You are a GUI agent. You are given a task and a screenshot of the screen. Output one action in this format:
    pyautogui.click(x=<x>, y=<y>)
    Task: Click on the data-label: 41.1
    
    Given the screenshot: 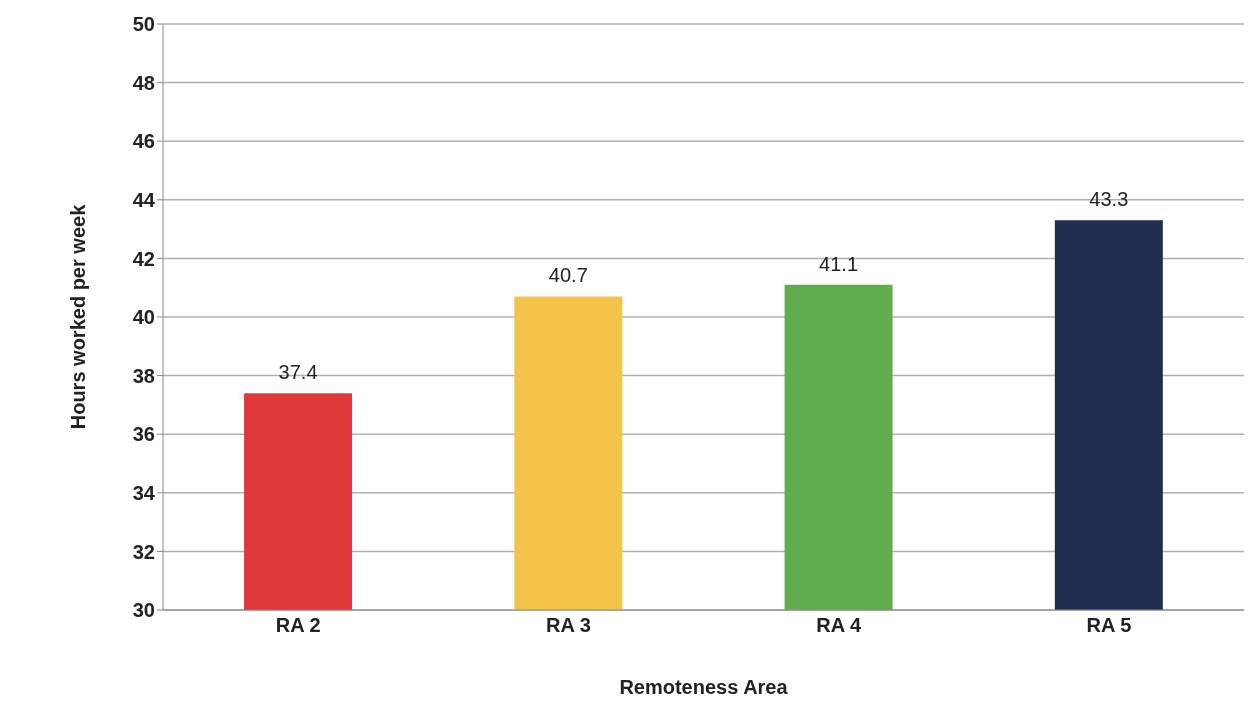 What is the action you would take?
    pyautogui.click(x=839, y=263)
    